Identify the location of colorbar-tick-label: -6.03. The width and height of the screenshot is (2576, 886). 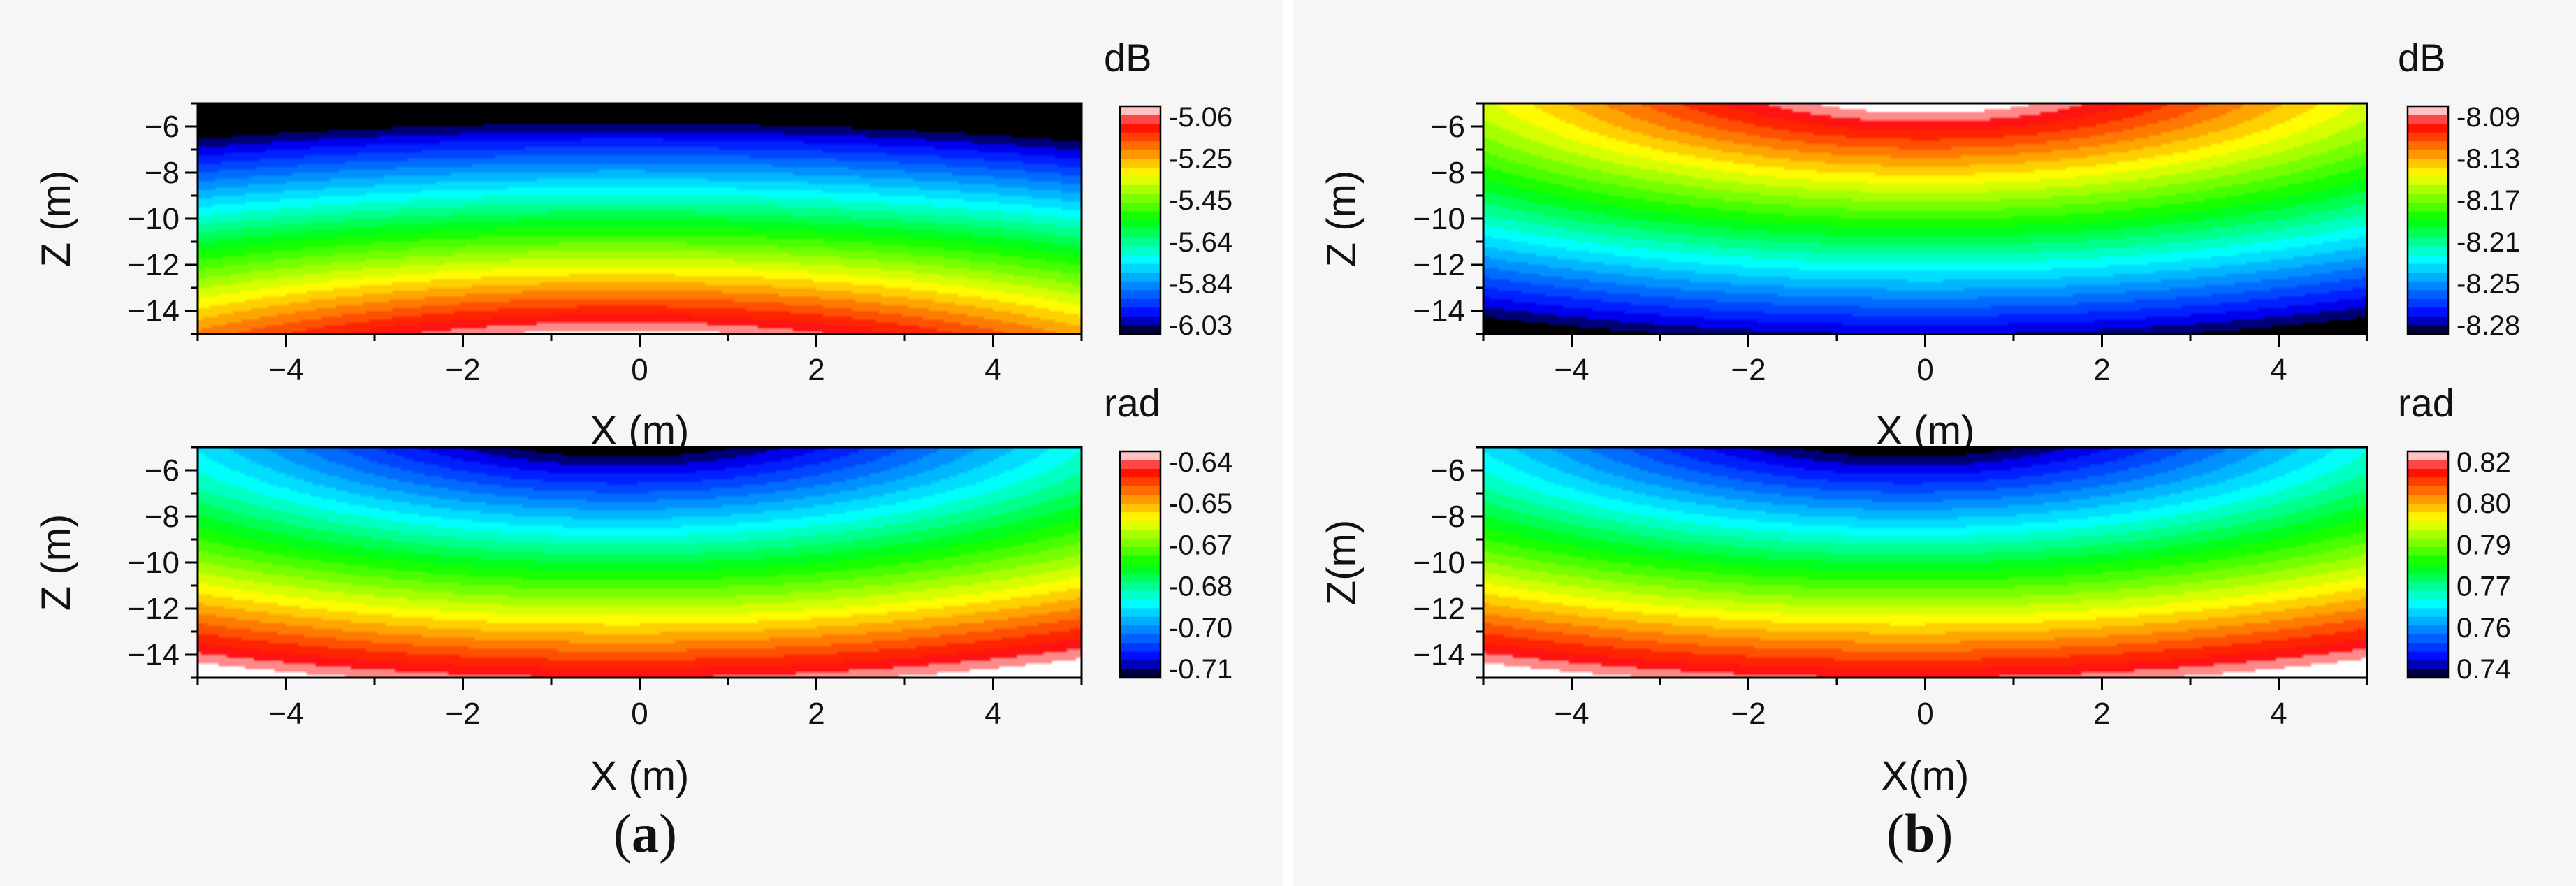
(1200, 325).